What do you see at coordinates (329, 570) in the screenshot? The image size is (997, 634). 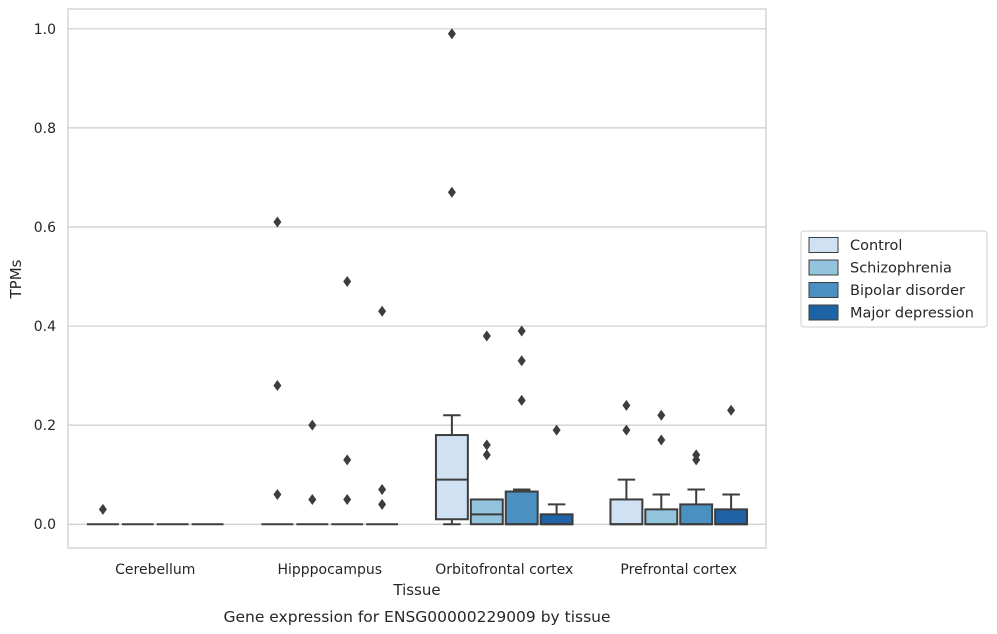 I see `x-tick-label: Hipppocampus` at bounding box center [329, 570].